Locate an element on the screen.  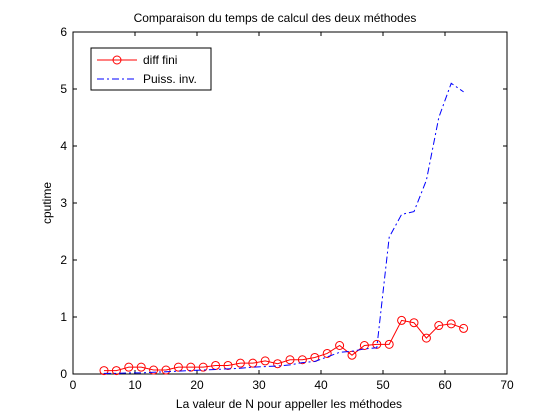
legend-box is located at coordinates (151, 69).